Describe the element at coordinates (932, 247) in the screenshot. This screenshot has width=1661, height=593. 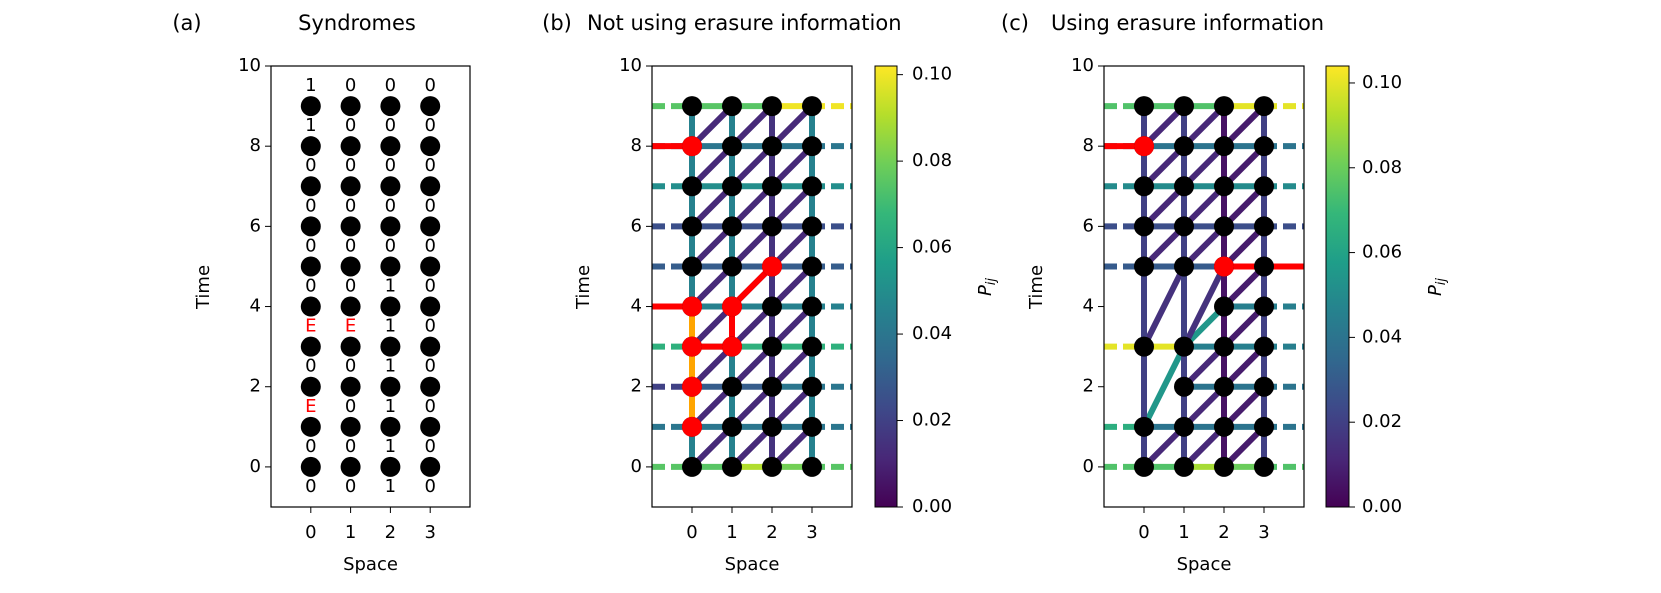
I see `colorbar-tick-label: 0.06` at that location.